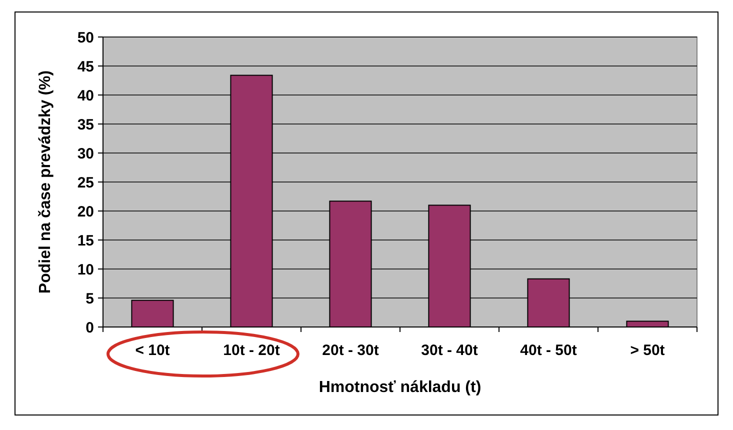 The image size is (733, 430). Describe the element at coordinates (85, 67) in the screenshot. I see `y-tick-label: 45` at that location.